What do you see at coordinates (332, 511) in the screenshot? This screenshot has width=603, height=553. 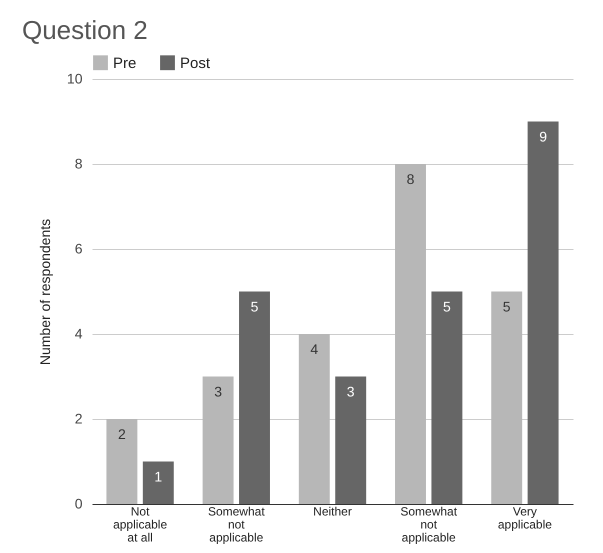 I see `x-tick-label: Neither` at bounding box center [332, 511].